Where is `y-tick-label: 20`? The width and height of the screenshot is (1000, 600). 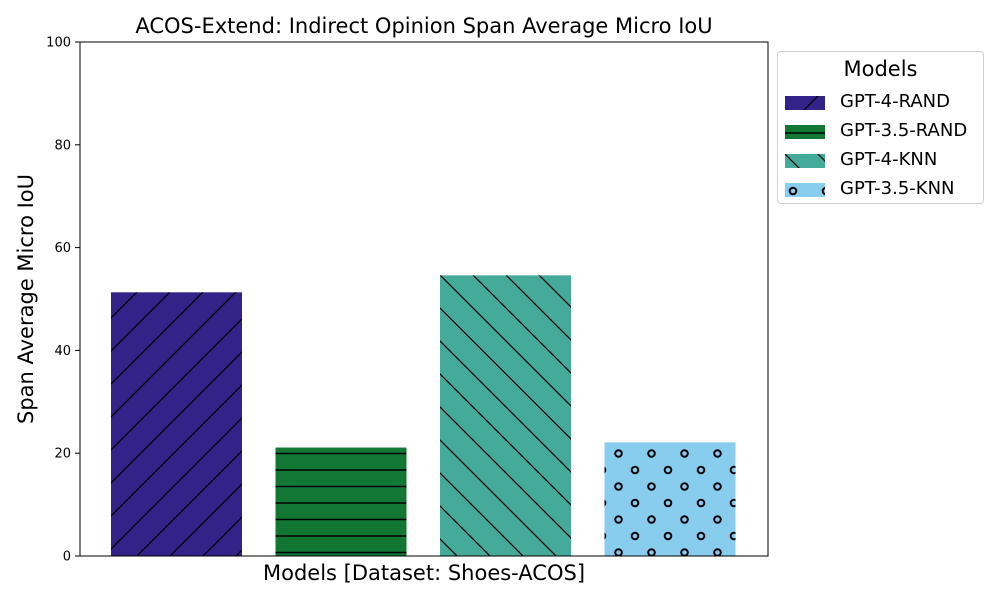 y-tick-label: 20 is located at coordinates (62, 454).